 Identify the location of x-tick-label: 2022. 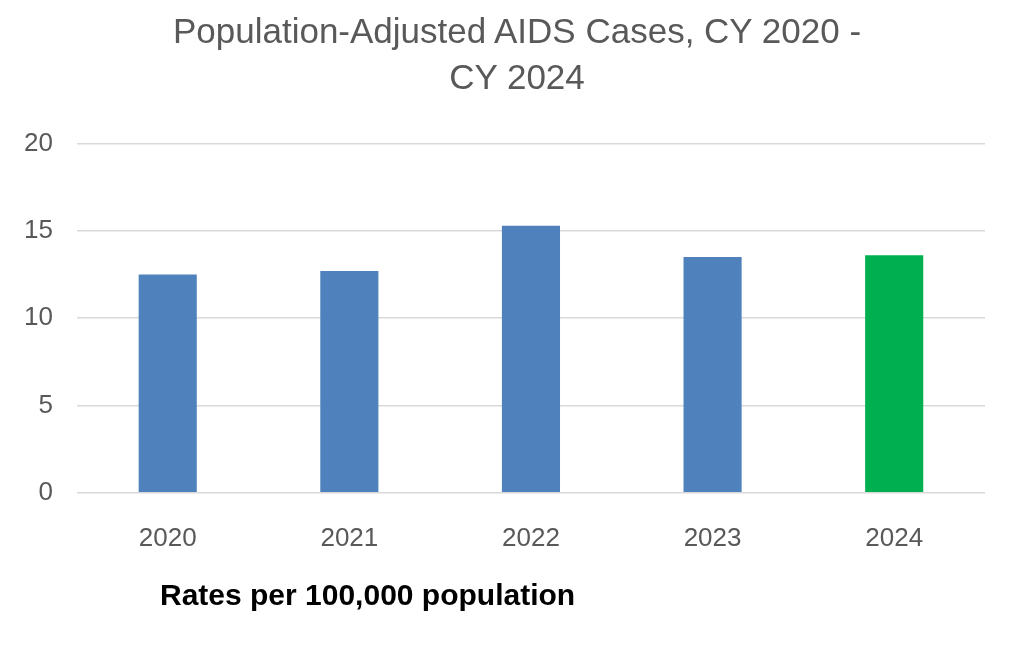
(531, 536).